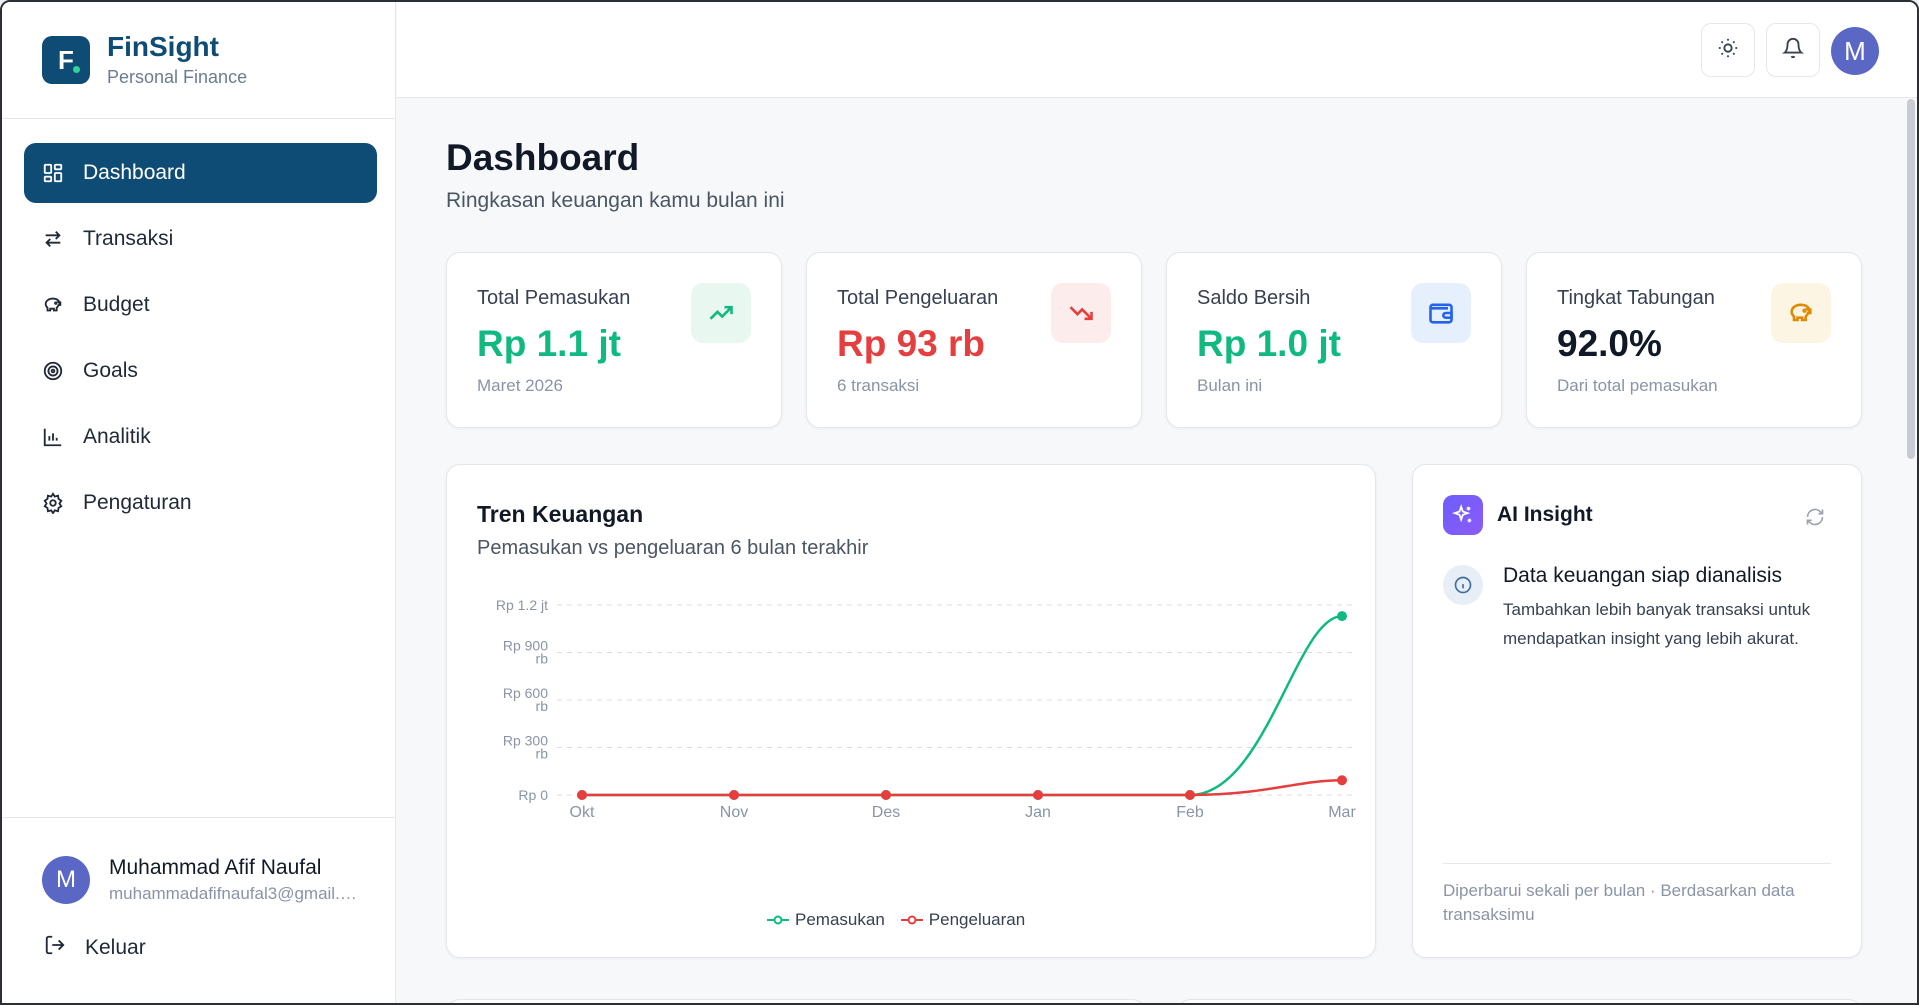 The width and height of the screenshot is (1919, 1005). What do you see at coordinates (918, 298) in the screenshot?
I see `stat-label: Total Pengeluaran` at bounding box center [918, 298].